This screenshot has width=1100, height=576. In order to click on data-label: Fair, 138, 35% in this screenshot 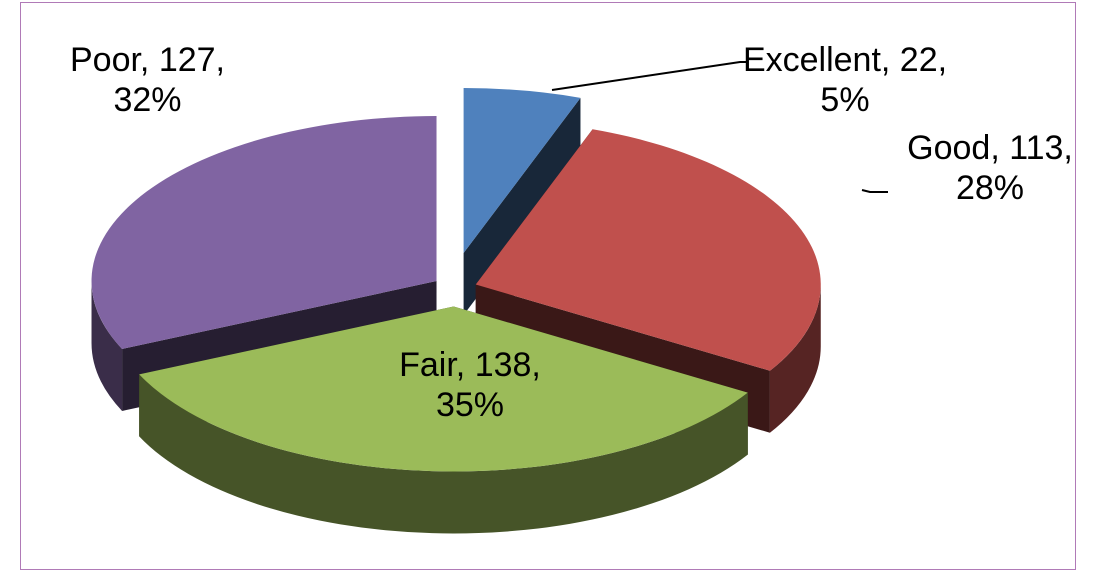, I will do `click(470, 385)`.